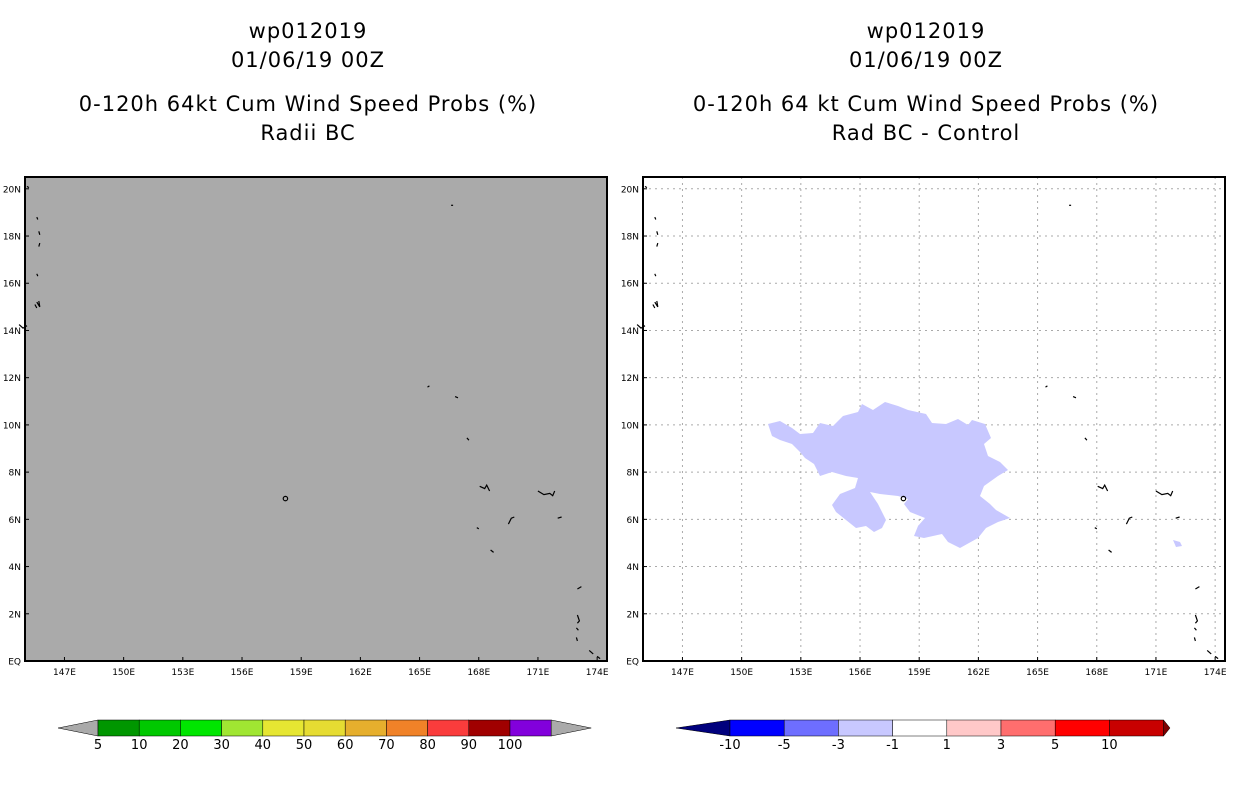 The height and width of the screenshot is (800, 1236). Describe the element at coordinates (947, 745) in the screenshot. I see `colorbar-label: 1` at that location.